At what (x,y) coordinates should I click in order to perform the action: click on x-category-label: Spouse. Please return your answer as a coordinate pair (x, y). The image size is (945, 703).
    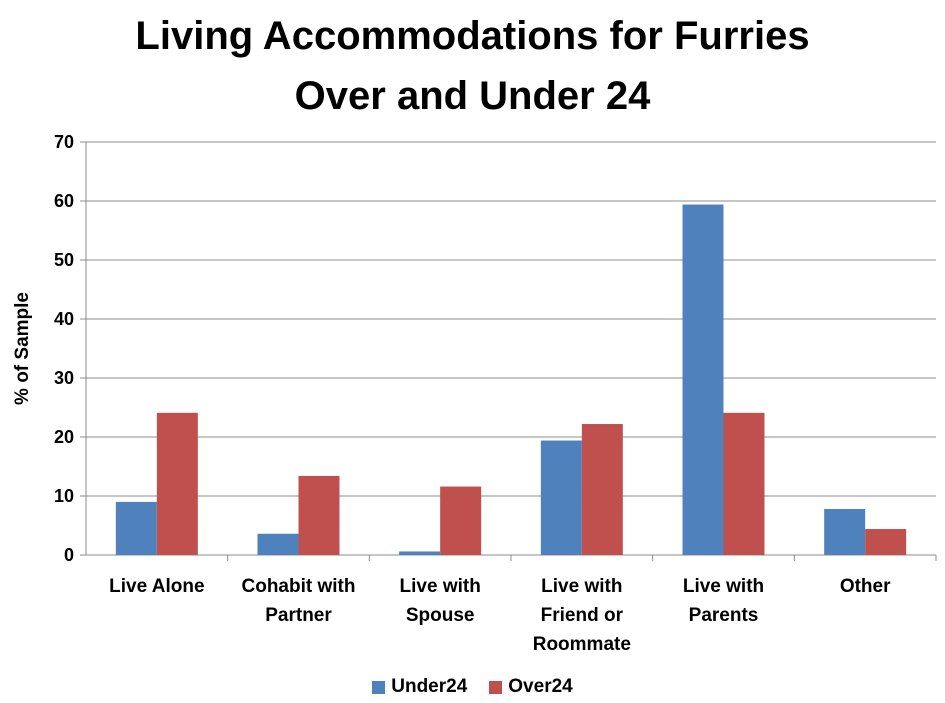
    Looking at the image, I should click on (440, 615).